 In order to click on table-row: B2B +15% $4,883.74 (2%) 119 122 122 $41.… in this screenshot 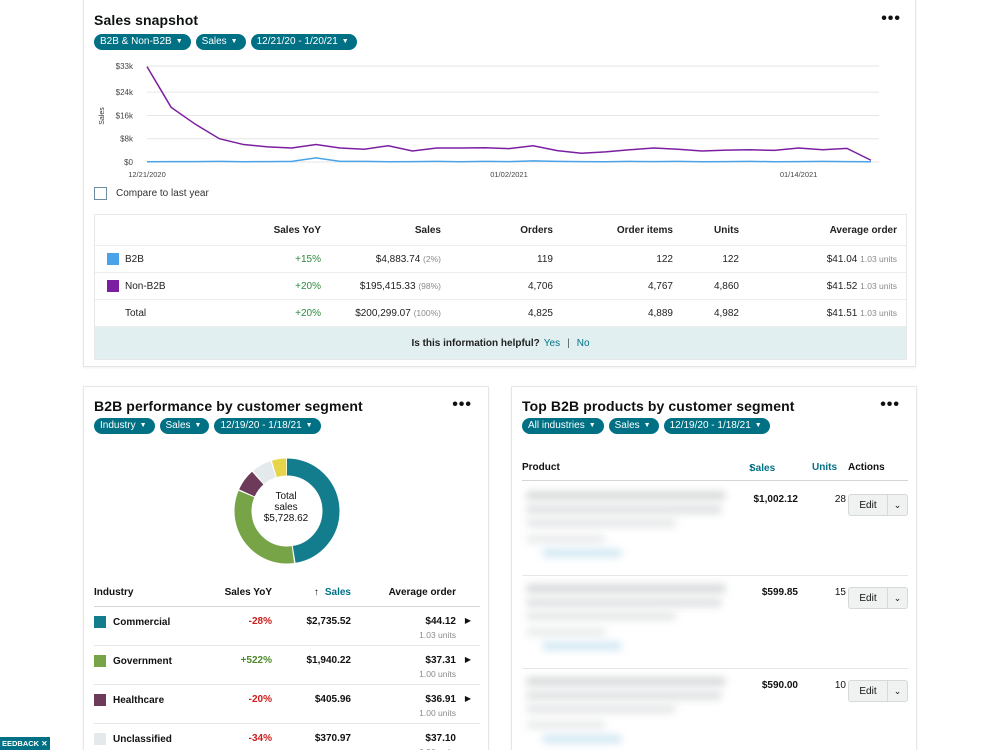, I will do `click(500, 259)`.